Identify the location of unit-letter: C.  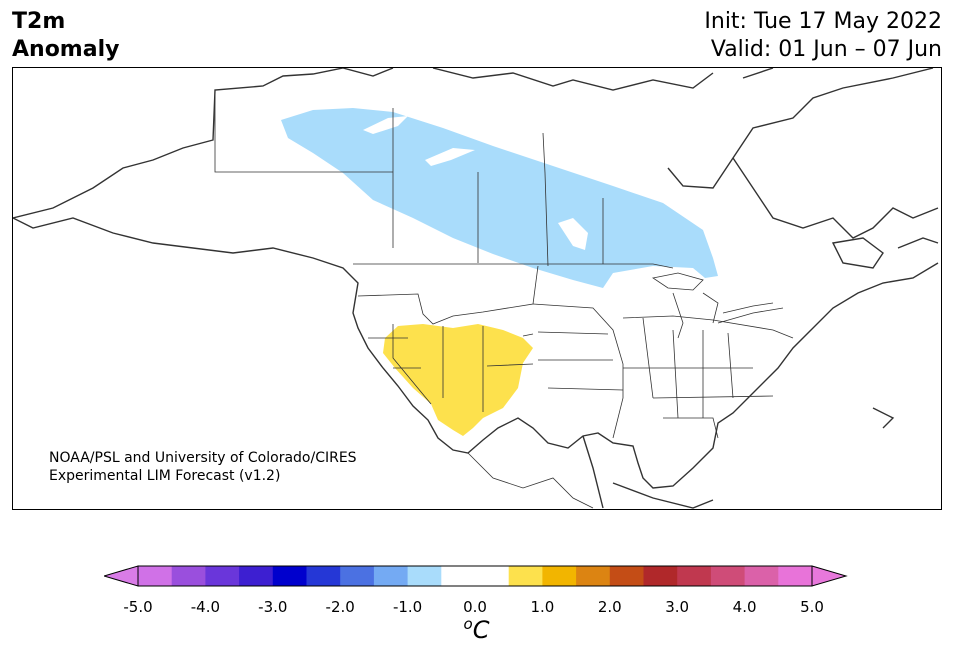
(481, 630).